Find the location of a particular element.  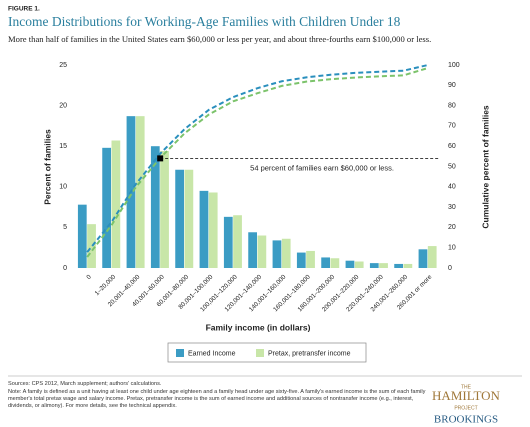

y2-tick-label: 40 is located at coordinates (452, 187).